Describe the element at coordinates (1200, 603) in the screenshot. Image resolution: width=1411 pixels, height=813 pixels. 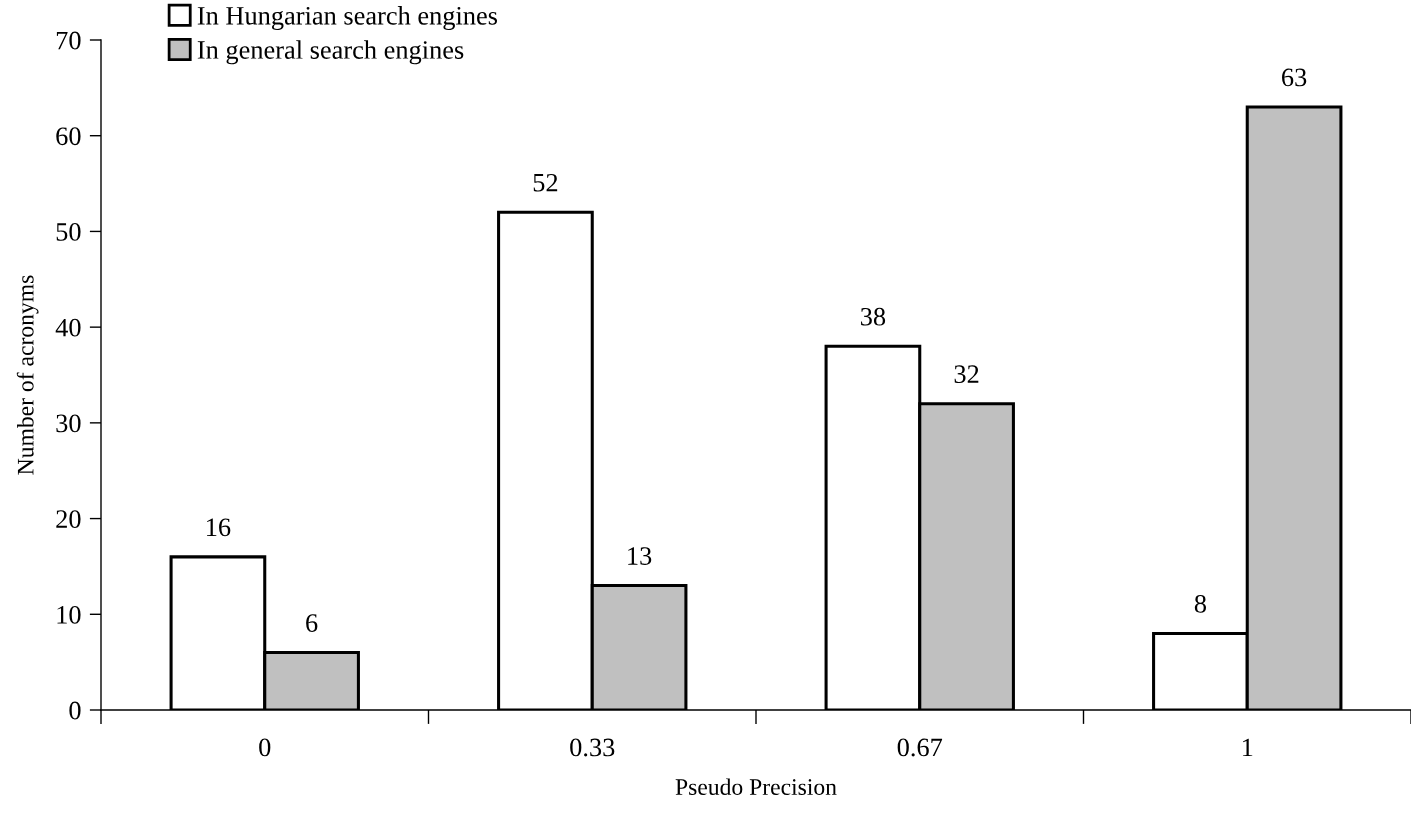
I see `data-label: 8` at that location.